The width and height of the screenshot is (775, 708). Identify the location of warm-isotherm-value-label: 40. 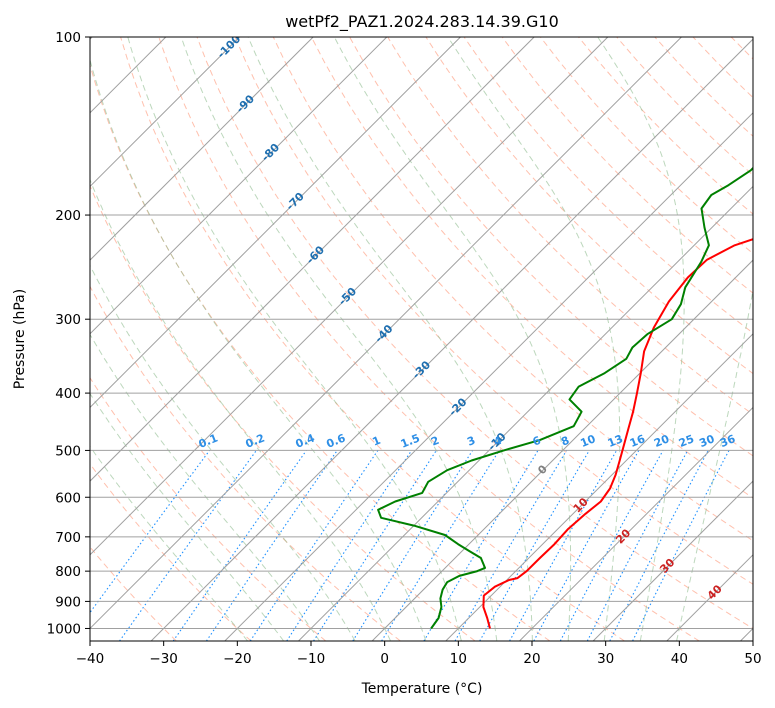
(715, 592).